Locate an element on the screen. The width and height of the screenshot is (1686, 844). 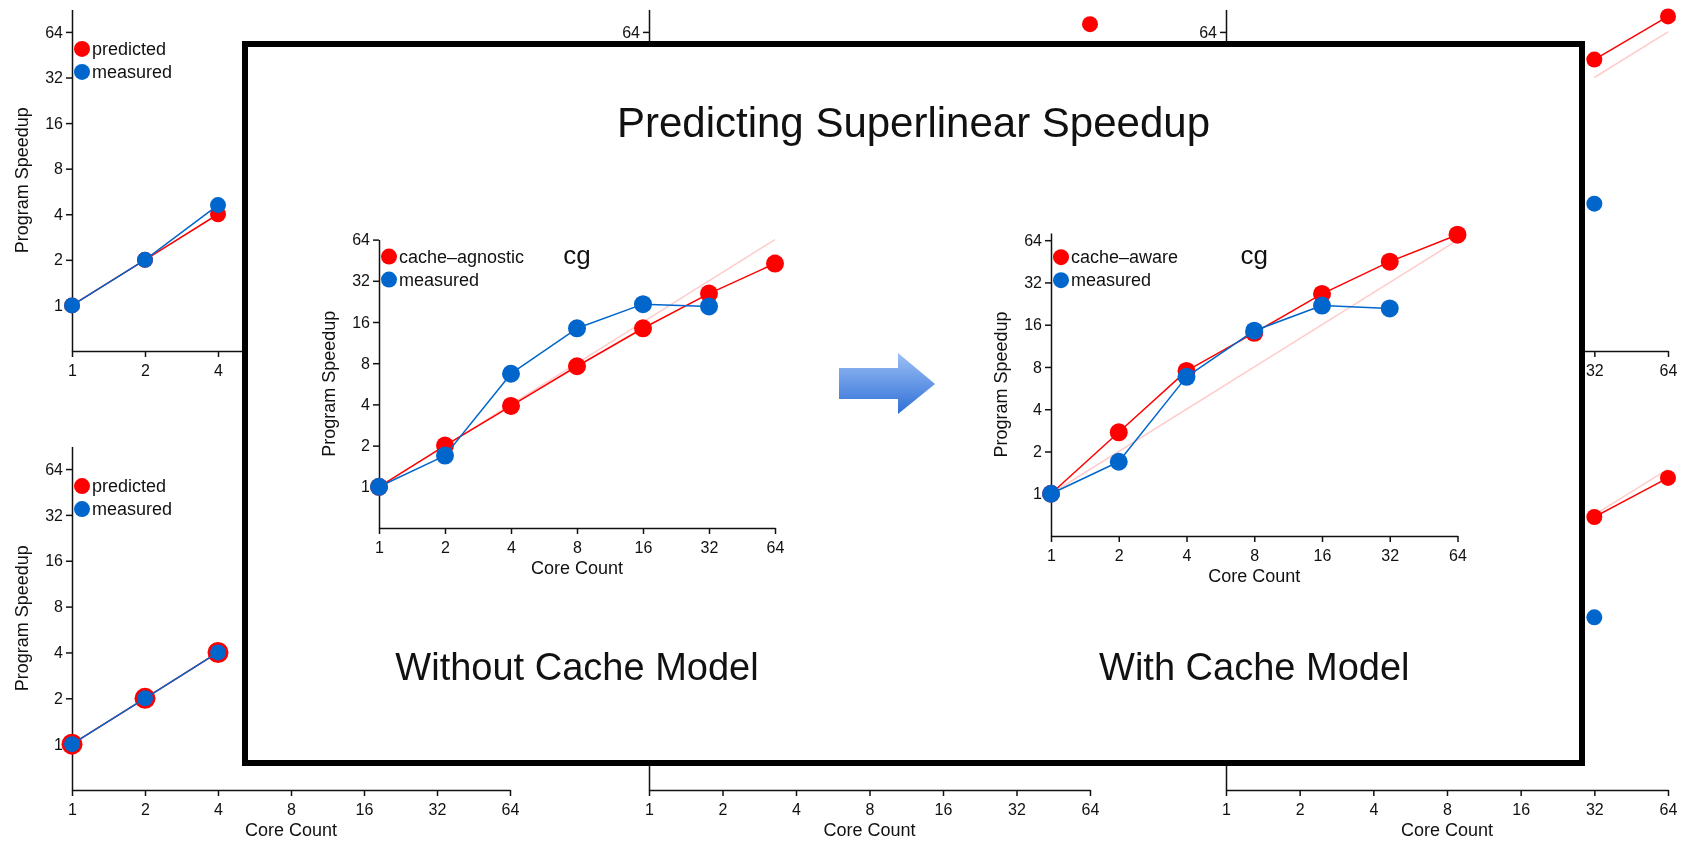
annotation: Without Cache Model is located at coordinates (577, 667).